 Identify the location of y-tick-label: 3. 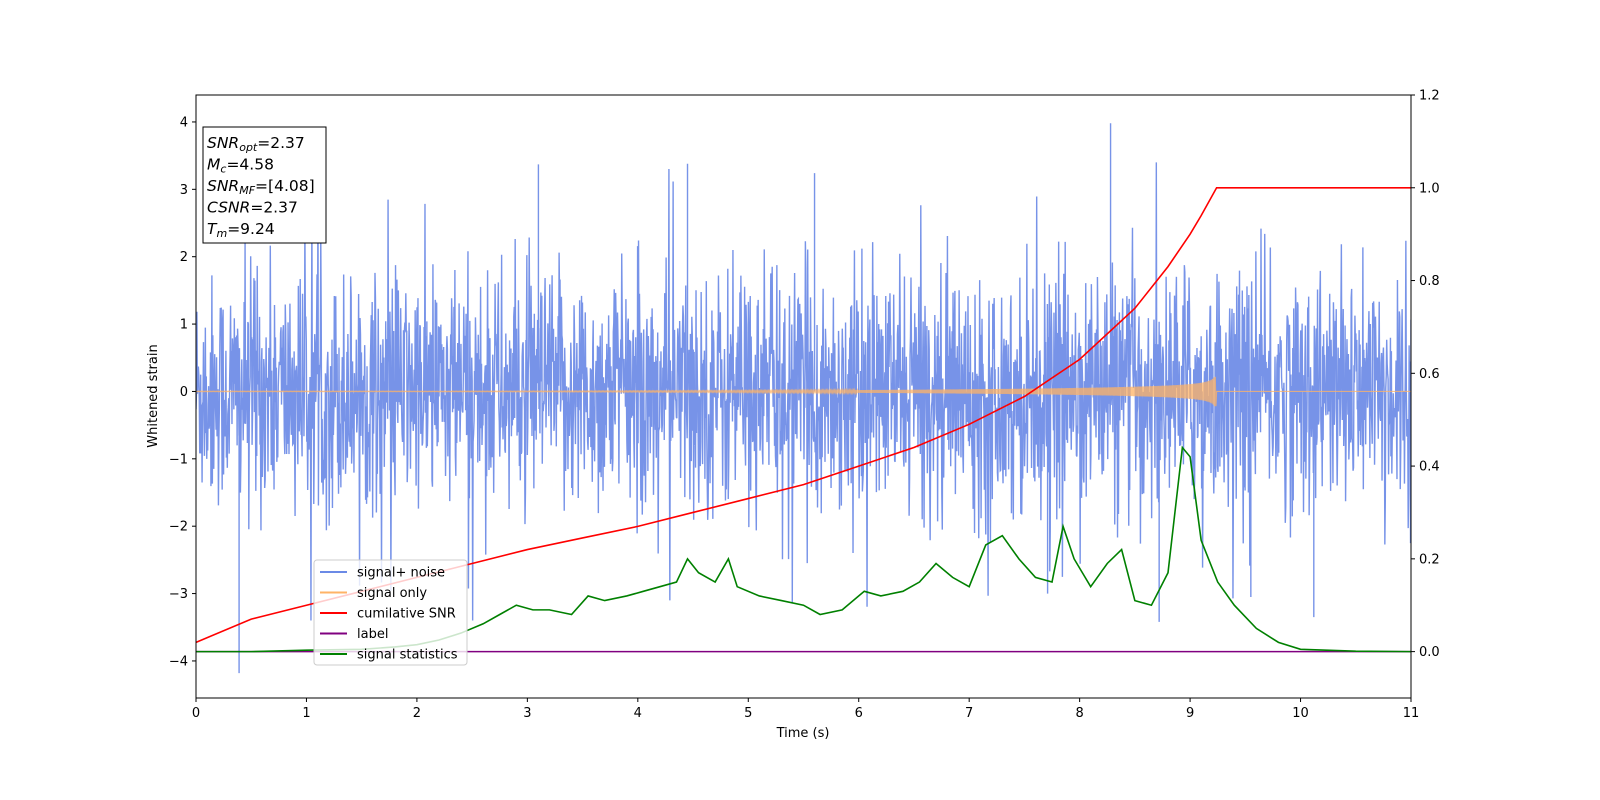
(184, 190).